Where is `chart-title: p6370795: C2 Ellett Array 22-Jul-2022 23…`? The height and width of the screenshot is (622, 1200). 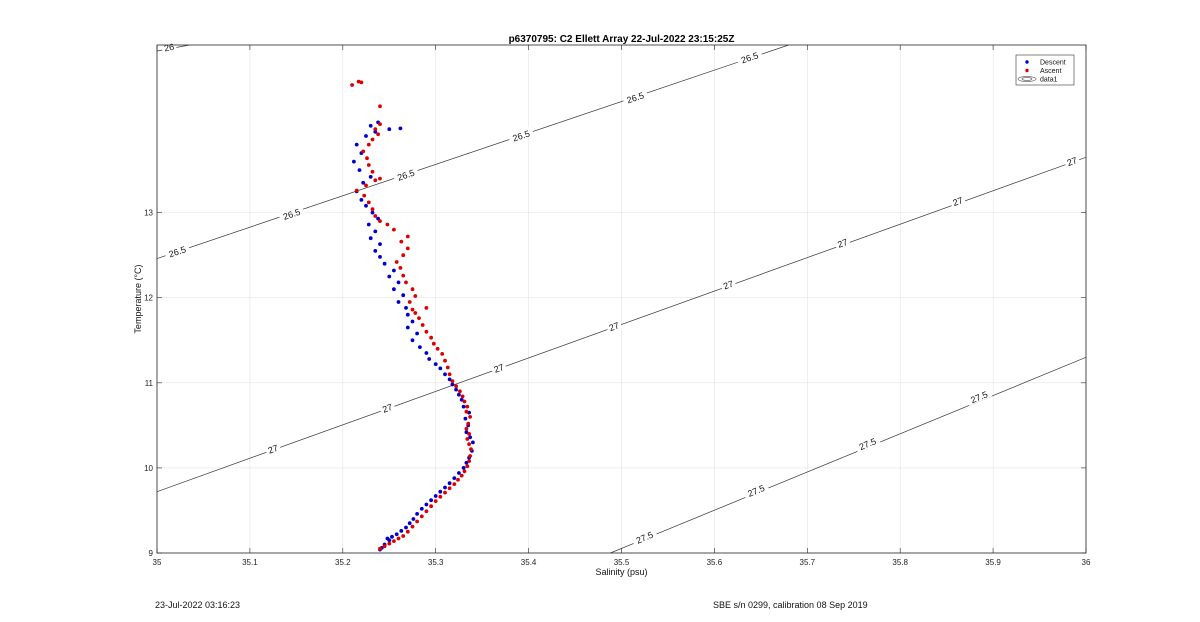
chart-title: p6370795: C2 Ellett Array 22-Jul-2022 23… is located at coordinates (622, 39).